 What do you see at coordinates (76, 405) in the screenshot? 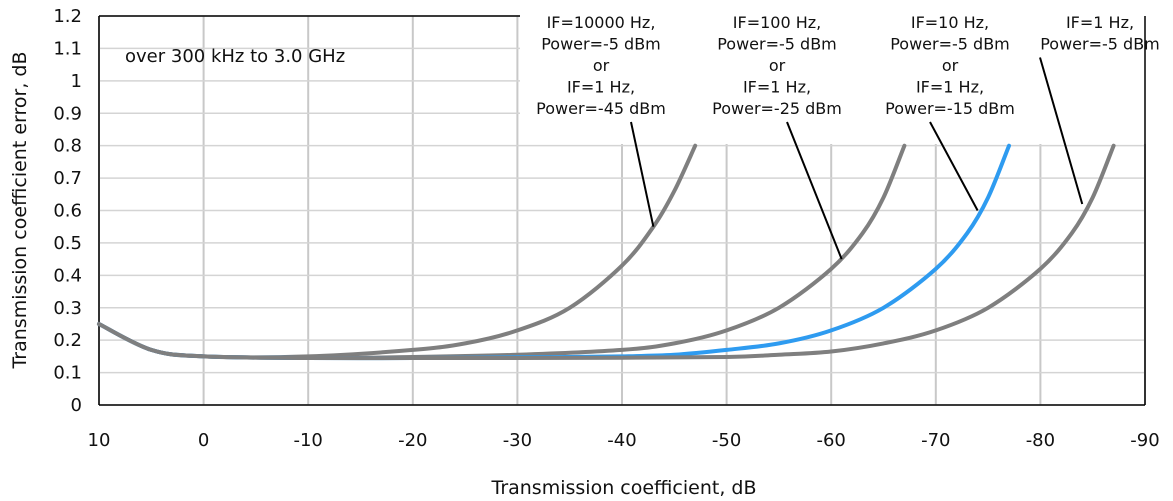
I see `y-tick-label: 0` at bounding box center [76, 405].